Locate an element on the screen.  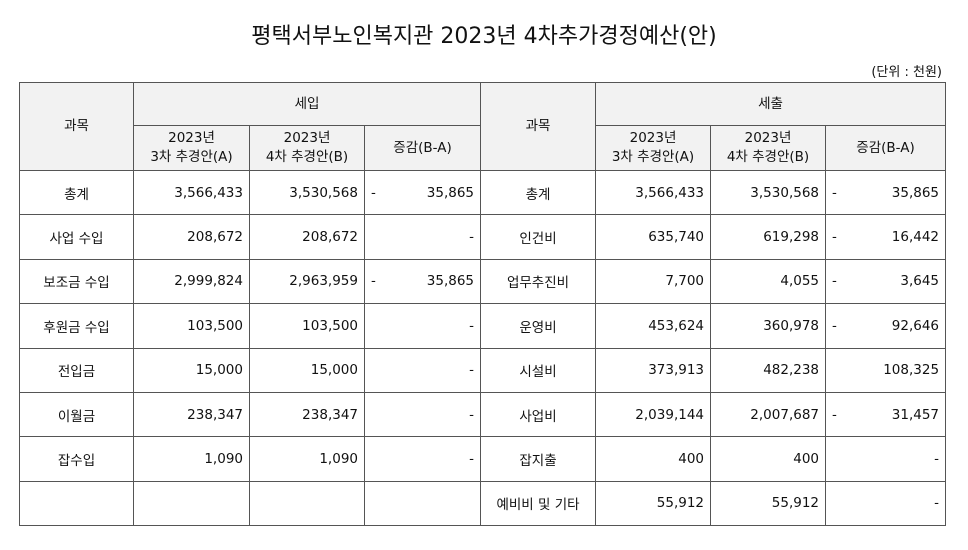
row-label: 업무추진비 is located at coordinates (538, 281).